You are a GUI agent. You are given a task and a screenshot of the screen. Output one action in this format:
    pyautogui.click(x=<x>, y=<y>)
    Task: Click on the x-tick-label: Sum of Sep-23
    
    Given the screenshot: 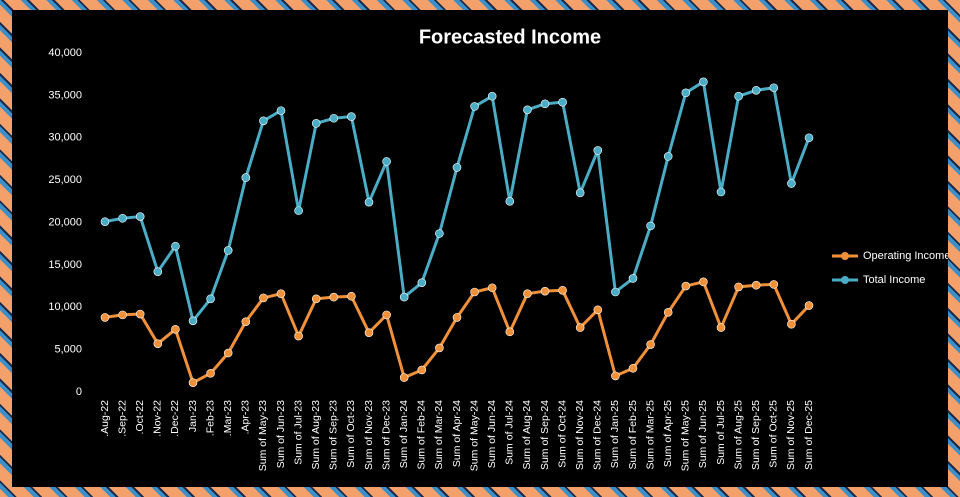 What is the action you would take?
    pyautogui.click(x=334, y=435)
    